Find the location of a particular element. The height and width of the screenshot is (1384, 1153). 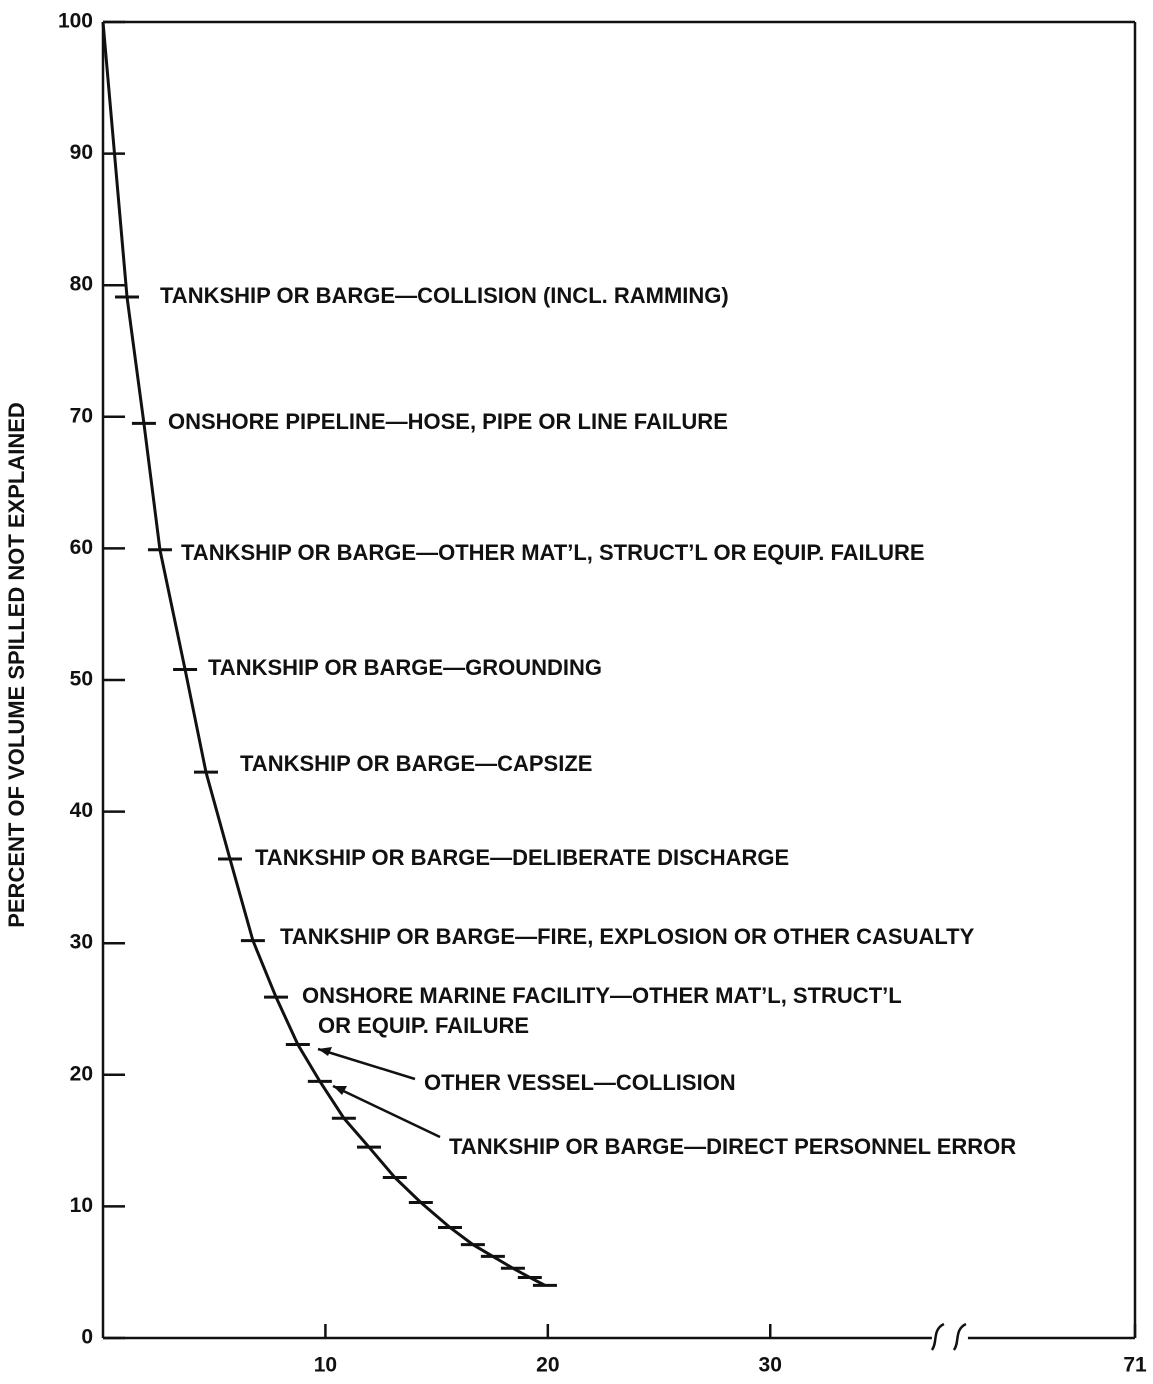

annotation: OR EQUIP. FAILURE is located at coordinates (423, 1025).